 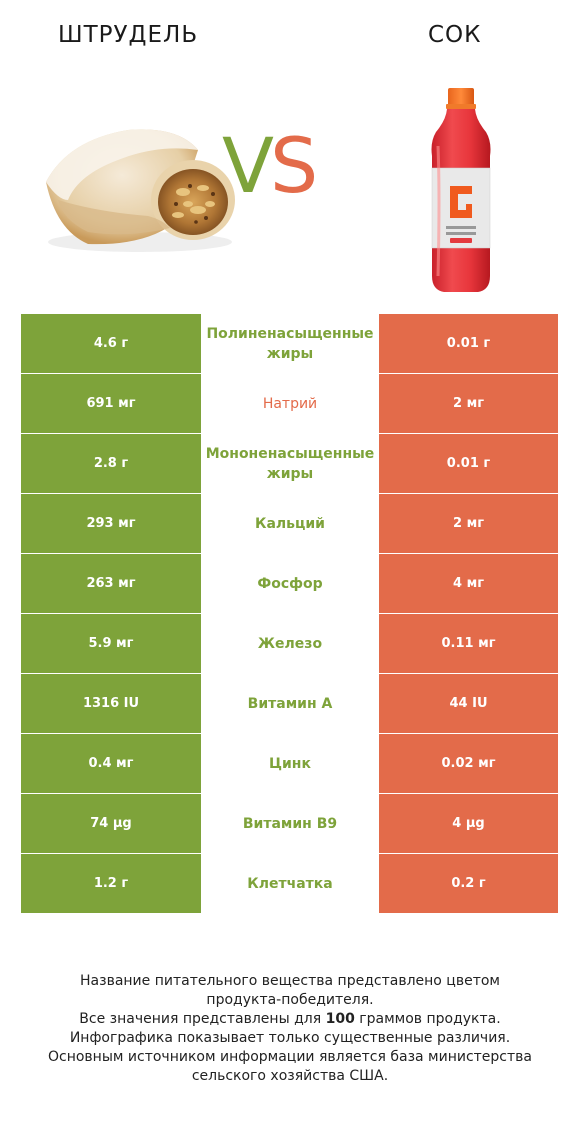 I want to click on nutrient-name: Витамин A, so click(x=290, y=703).